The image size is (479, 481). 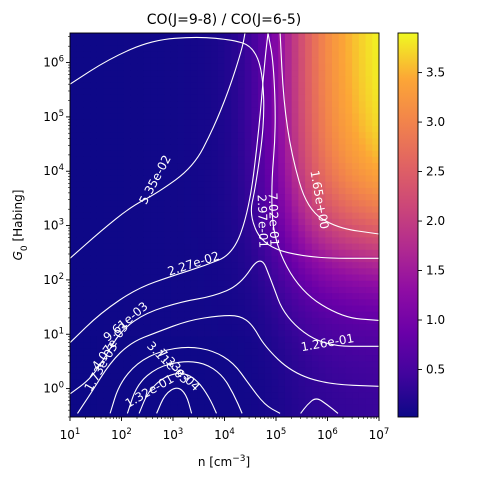 What do you see at coordinates (224, 434) in the screenshot?
I see `x-tick-label: 104` at bounding box center [224, 434].